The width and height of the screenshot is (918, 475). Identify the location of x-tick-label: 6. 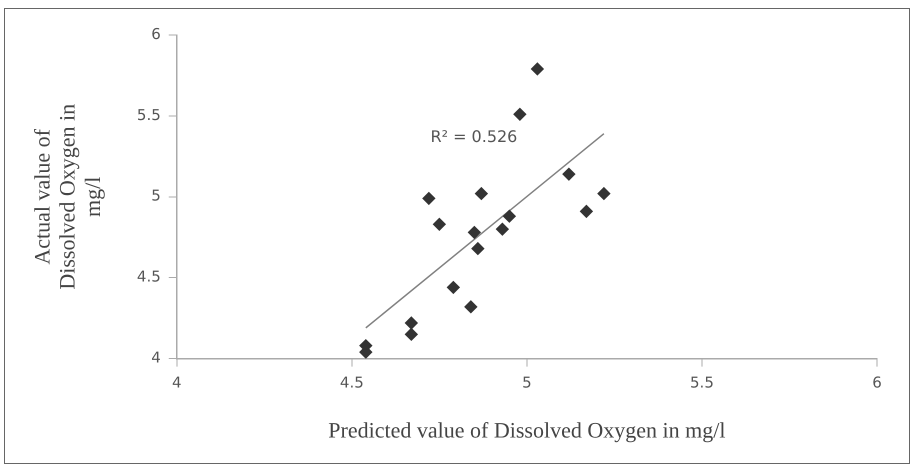
(877, 382).